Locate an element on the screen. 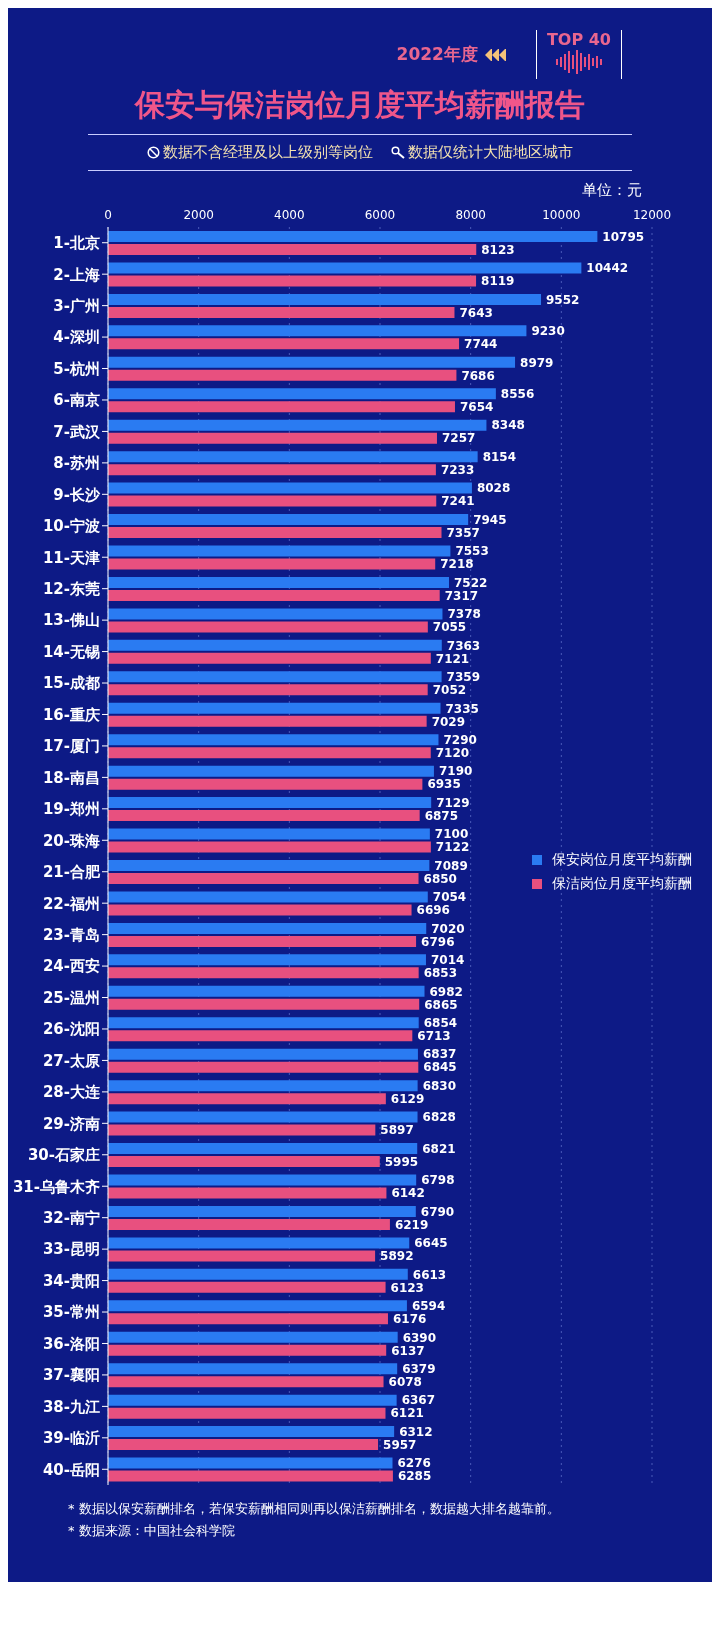 This screenshot has height=1646, width=720. data-label: 6790 is located at coordinates (437, 1211).